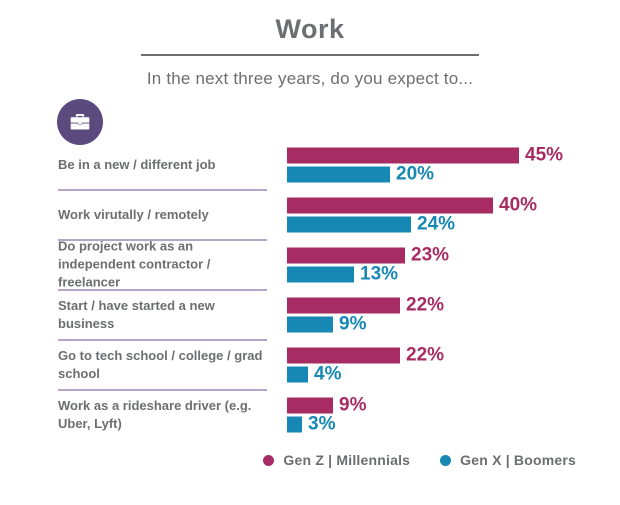  Describe the element at coordinates (347, 460) in the screenshot. I see `legend-label: Gen Z | Millennials` at that location.